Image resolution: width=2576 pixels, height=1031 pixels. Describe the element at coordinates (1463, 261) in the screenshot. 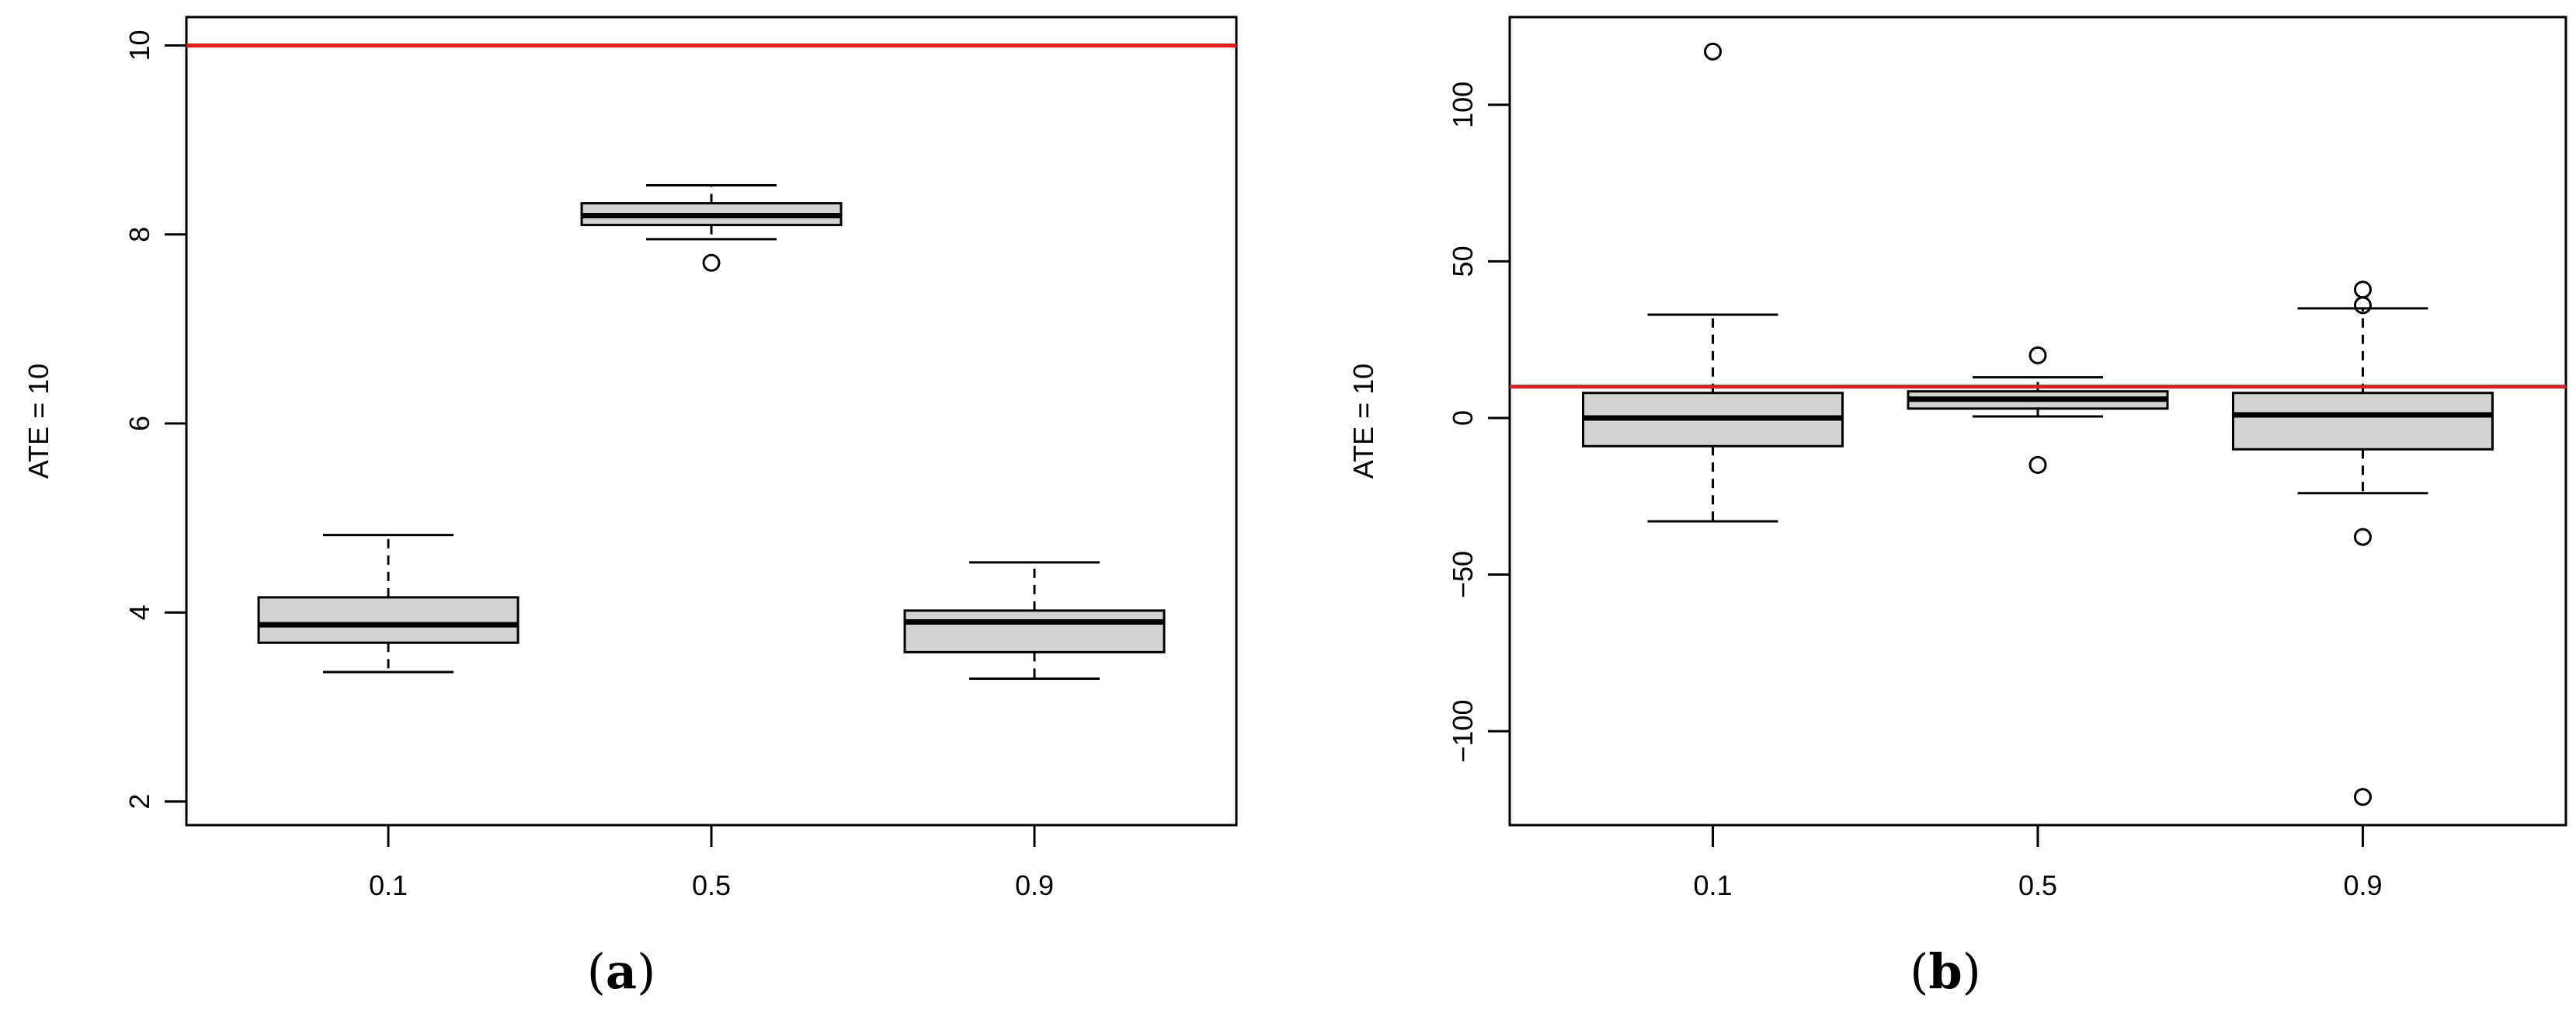

I see `y-tick-label: 50` at that location.